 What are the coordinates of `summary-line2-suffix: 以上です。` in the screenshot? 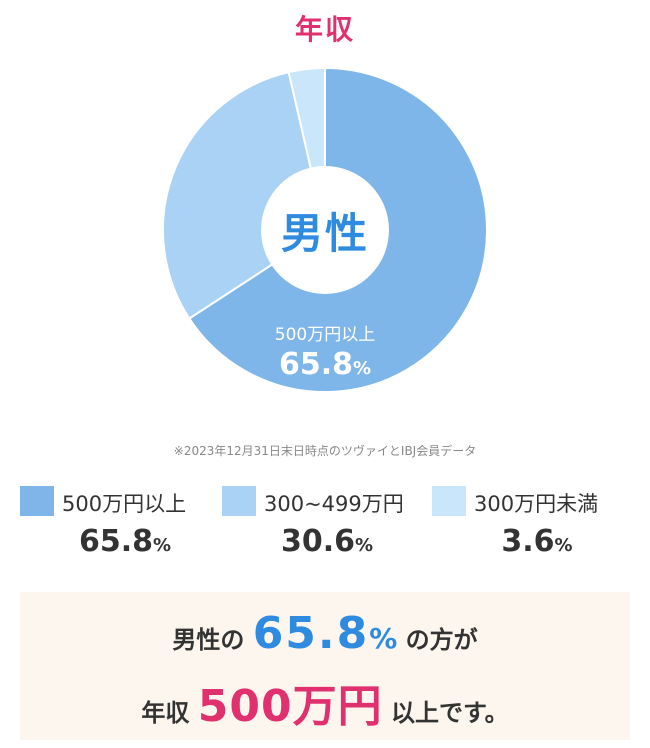 It's located at (449, 713).